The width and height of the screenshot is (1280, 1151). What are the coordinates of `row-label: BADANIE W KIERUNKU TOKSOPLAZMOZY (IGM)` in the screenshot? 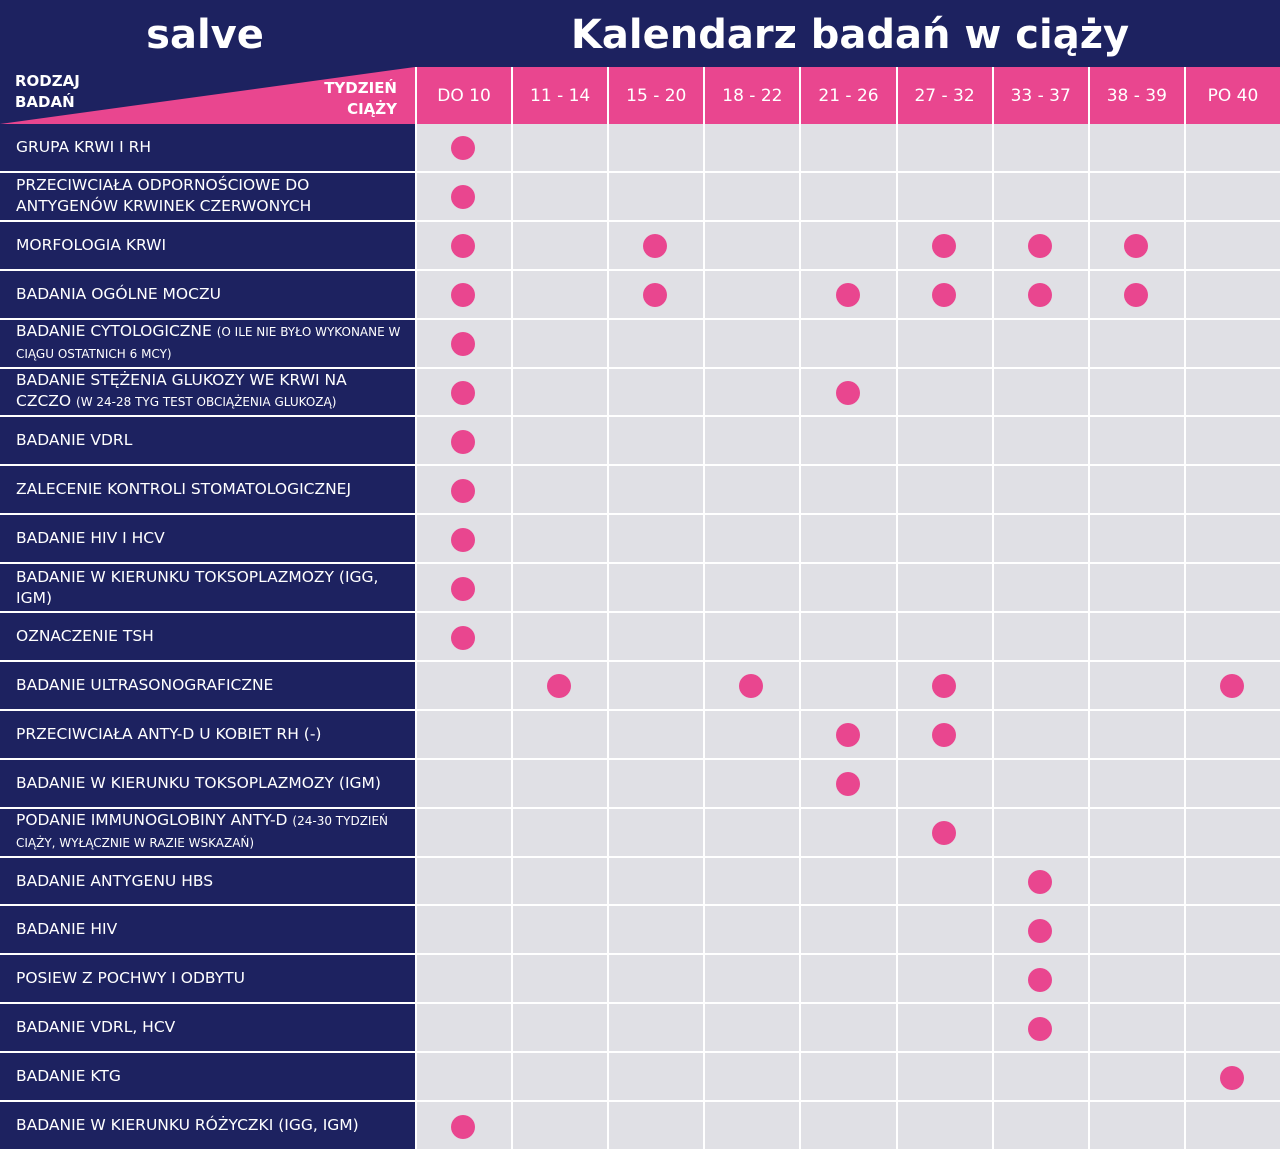 It's located at (207, 784).